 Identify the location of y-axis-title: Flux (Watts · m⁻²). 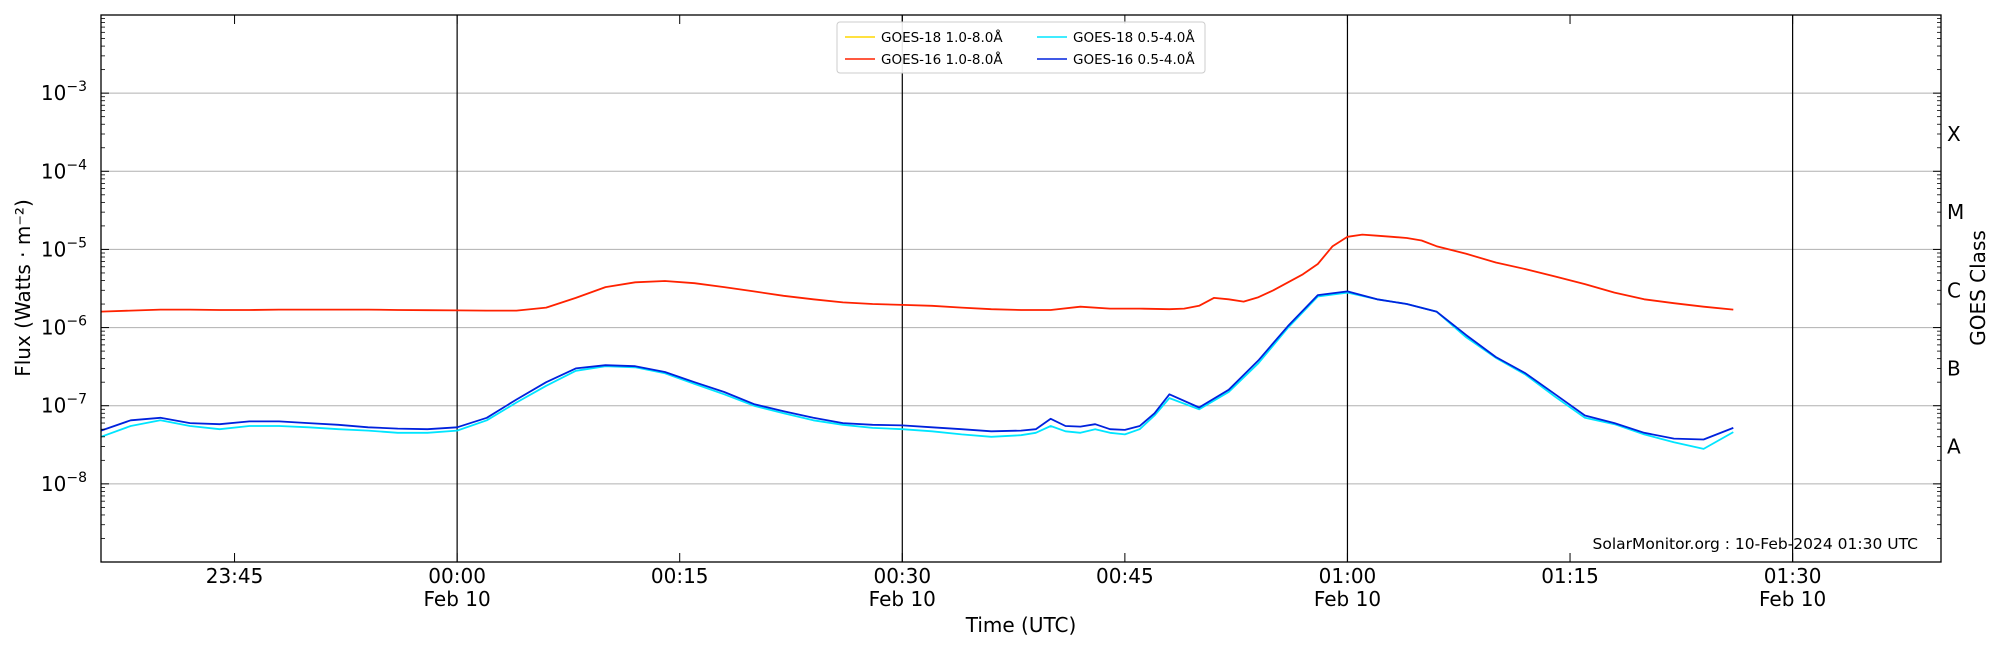
(23, 288).